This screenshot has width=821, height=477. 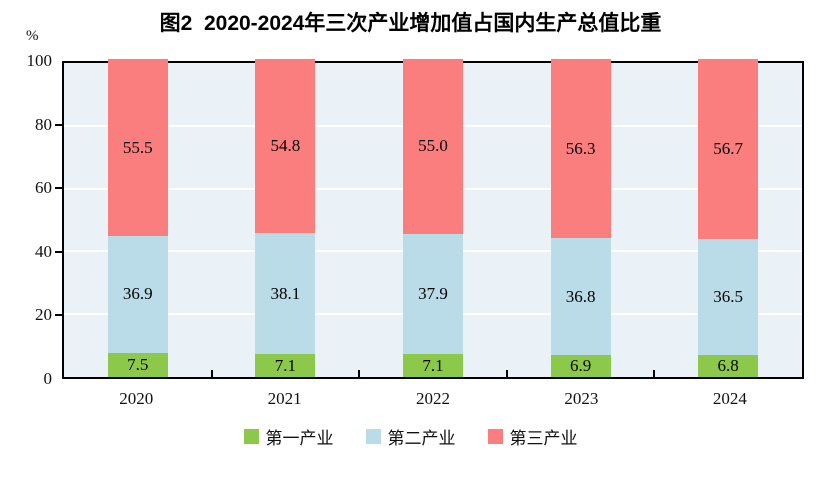 What do you see at coordinates (543, 438) in the screenshot?
I see `legend-label: 第三产业` at bounding box center [543, 438].